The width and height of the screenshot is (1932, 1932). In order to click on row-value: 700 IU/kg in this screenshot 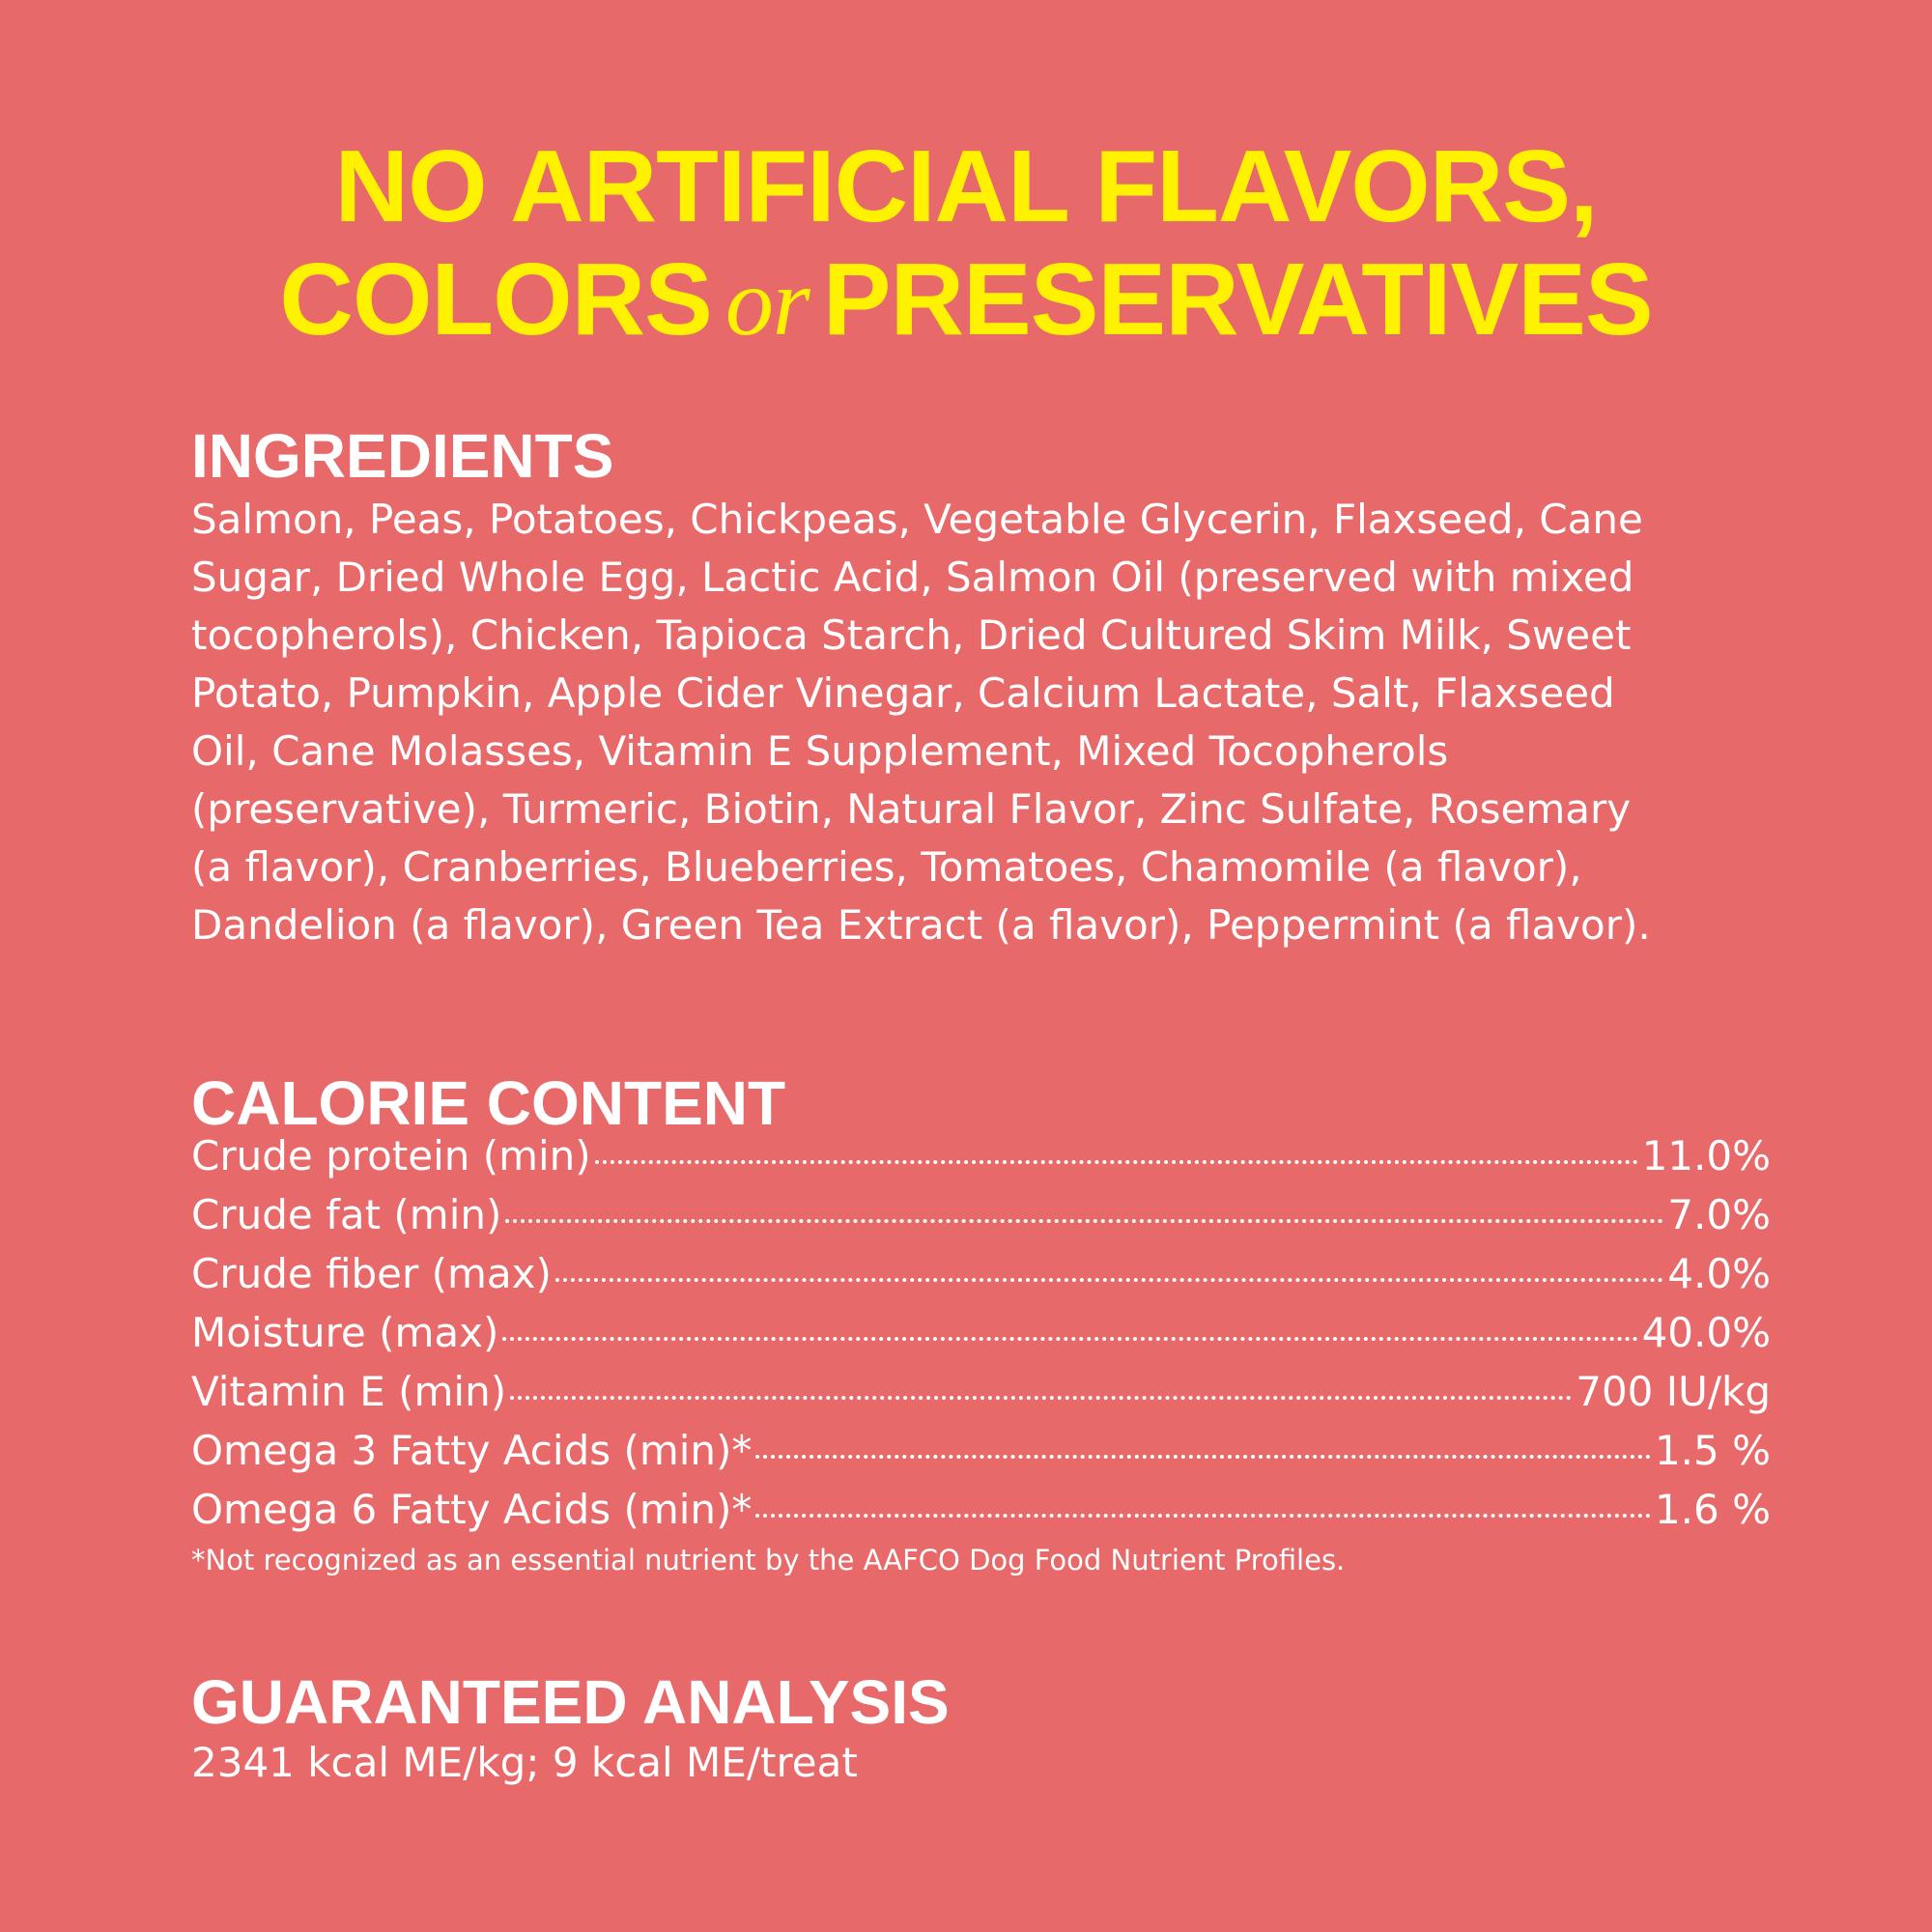, I will do `click(1673, 1391)`.